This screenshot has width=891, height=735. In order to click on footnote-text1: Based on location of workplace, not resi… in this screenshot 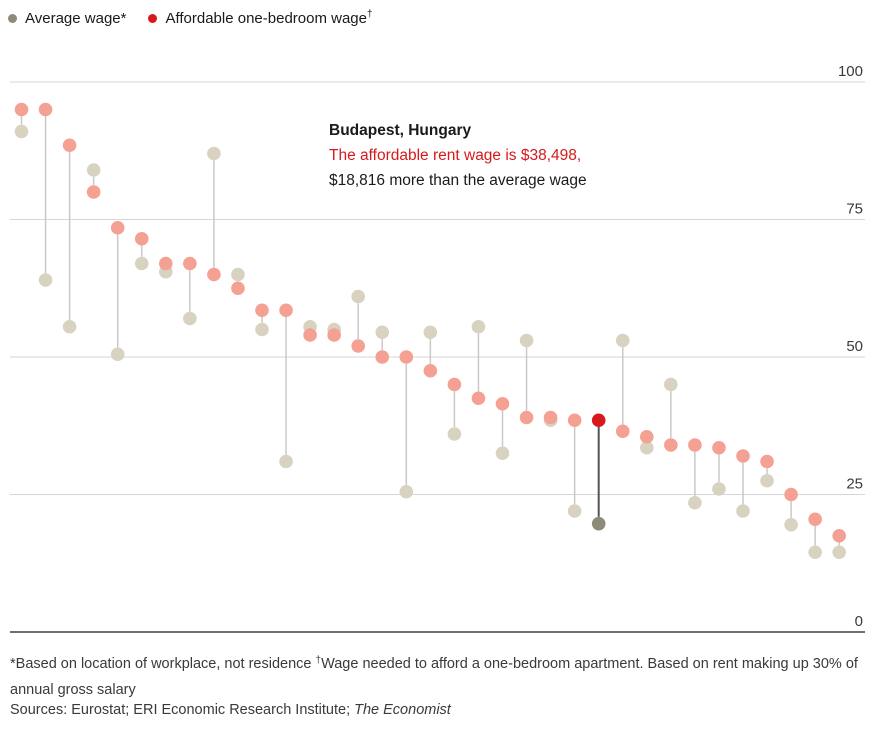, I will do `click(165, 664)`.